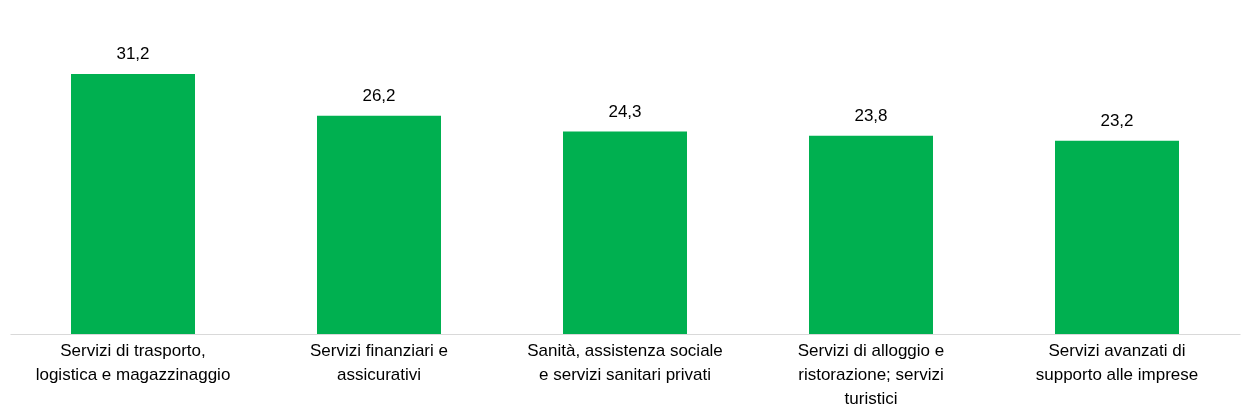  What do you see at coordinates (1117, 362) in the screenshot?
I see `x-tick-label: Servizi avanzati di supporto alle imprese` at bounding box center [1117, 362].